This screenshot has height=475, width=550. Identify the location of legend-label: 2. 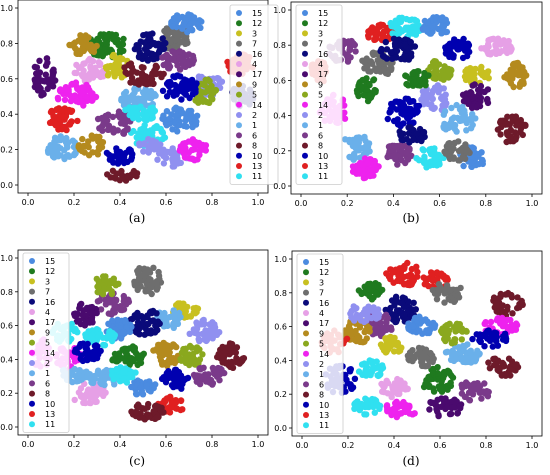
(47, 363).